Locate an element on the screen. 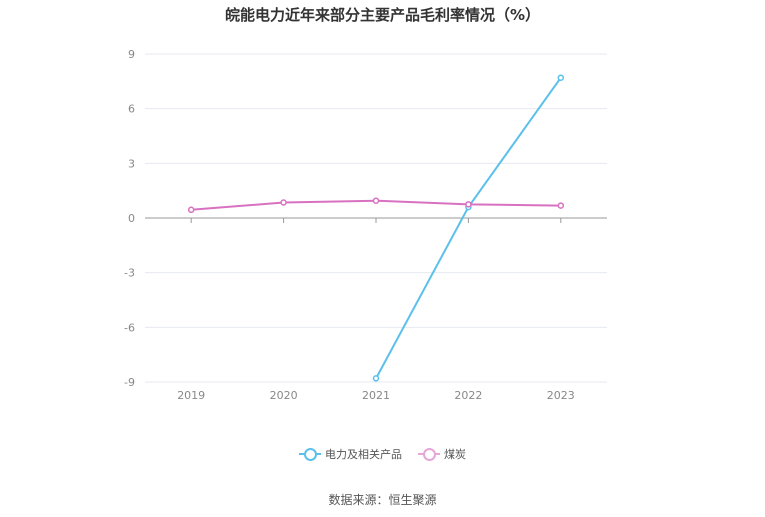 Image resolution: width=765 pixels, height=517 pixels. legend: 电力及相关产品 煤炭 is located at coordinates (382, 454).